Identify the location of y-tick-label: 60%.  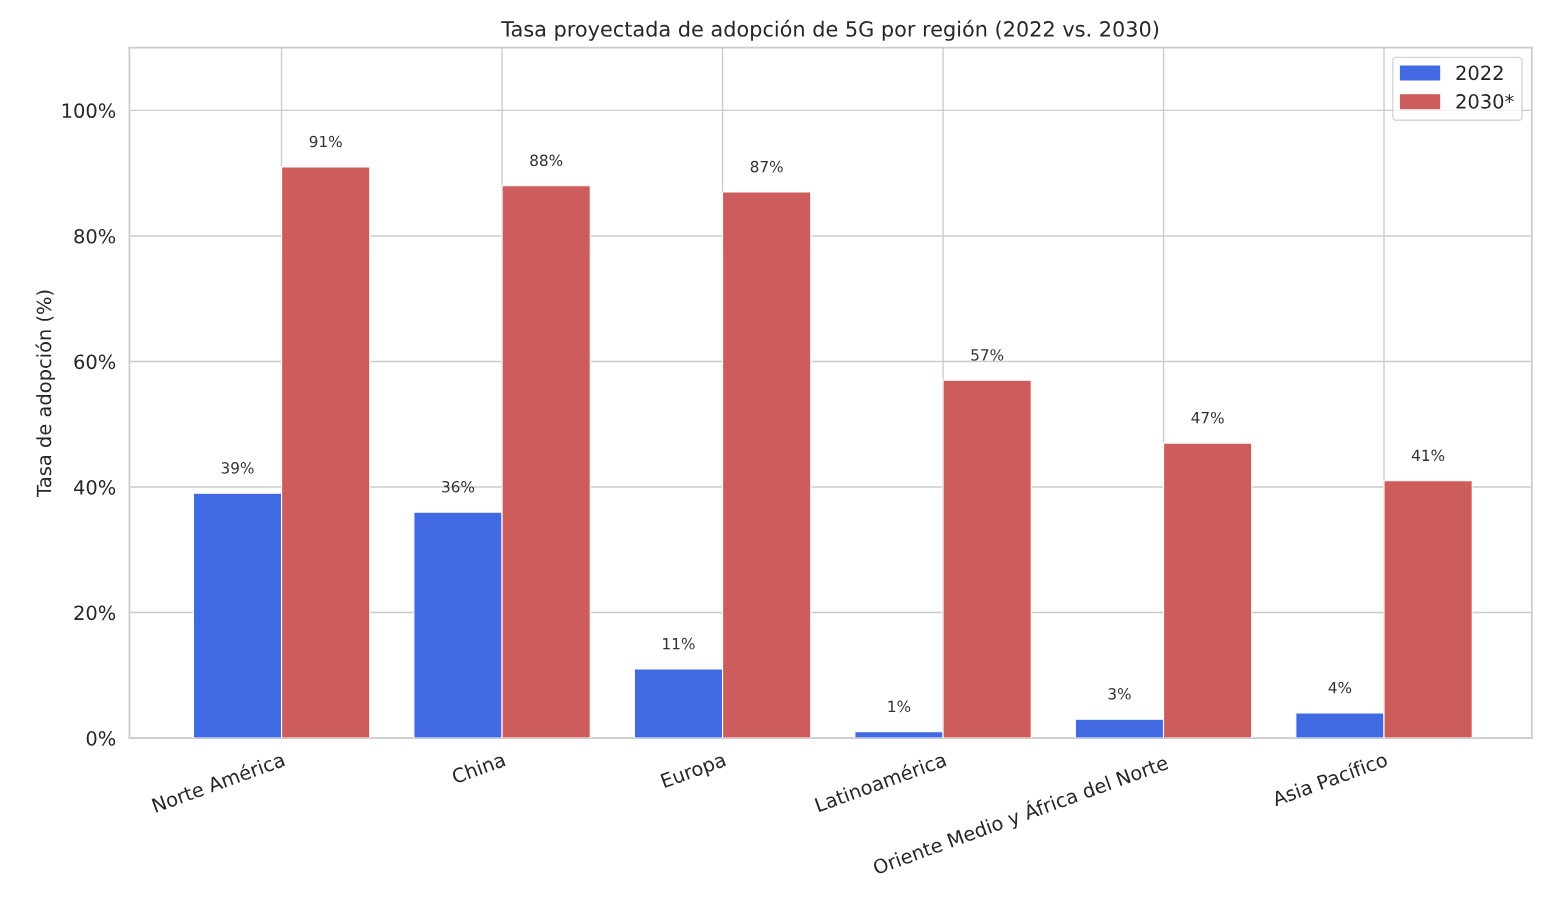
(95, 362).